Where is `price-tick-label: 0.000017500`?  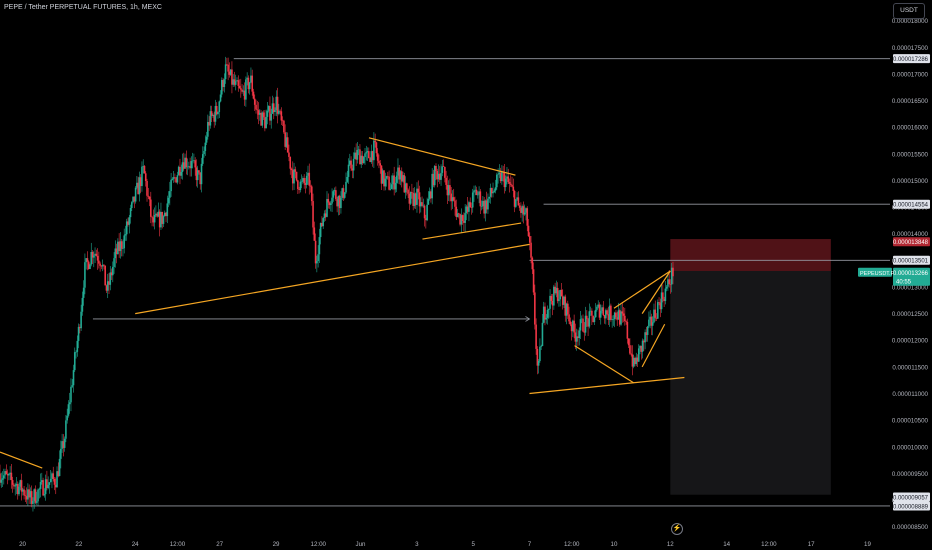 price-tick-label: 0.000017500 is located at coordinates (910, 48).